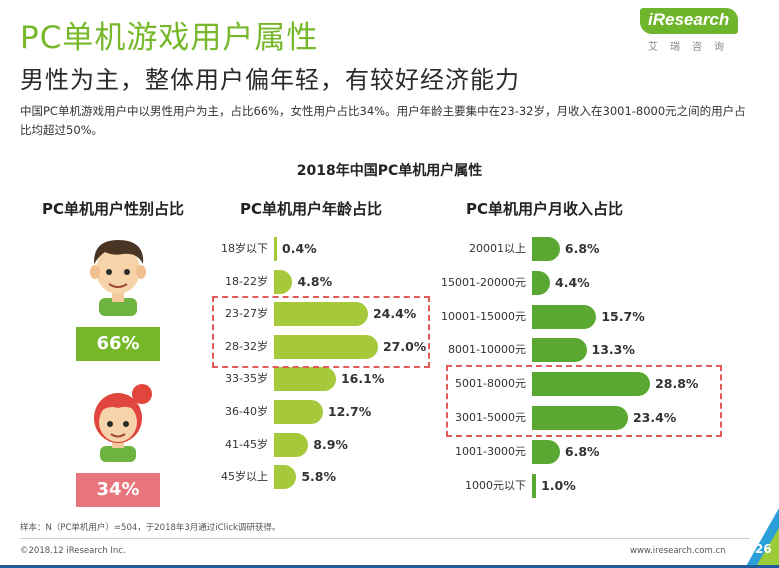  I want to click on income-row: 10001-15000元 15.7%, so click(389, 317).